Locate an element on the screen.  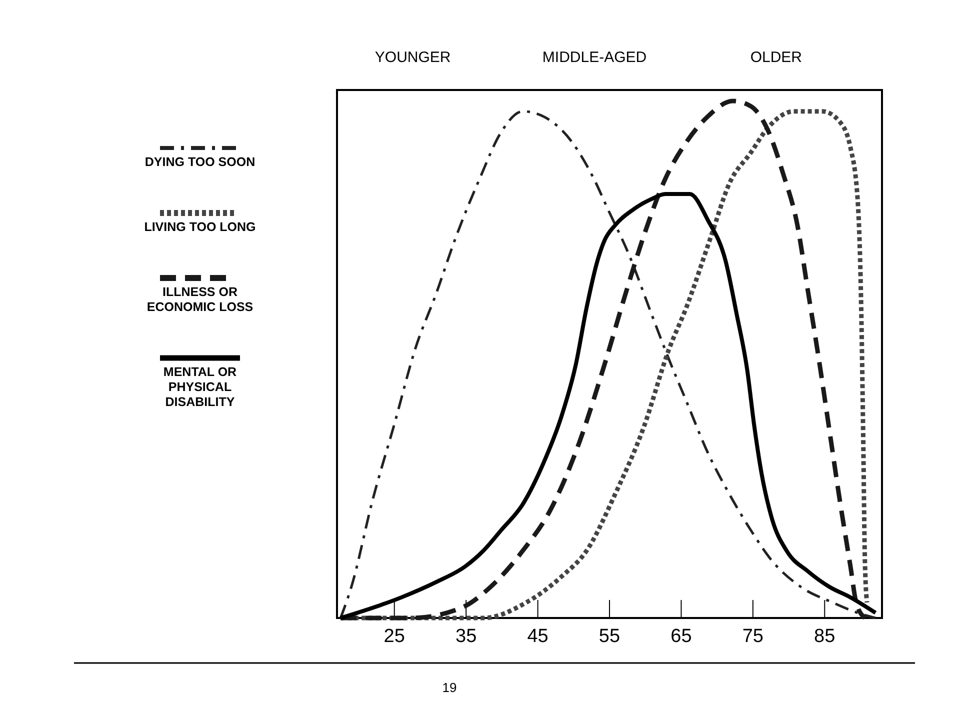
x-tick-label: 35 is located at coordinates (466, 636).